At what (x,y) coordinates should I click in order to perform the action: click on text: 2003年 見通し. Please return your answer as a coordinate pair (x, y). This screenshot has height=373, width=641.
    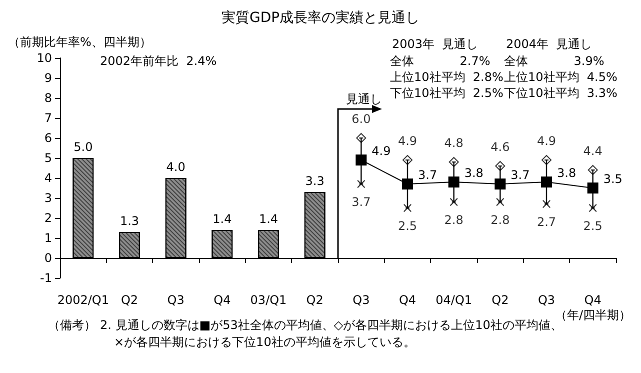
    Looking at the image, I should click on (435, 44).